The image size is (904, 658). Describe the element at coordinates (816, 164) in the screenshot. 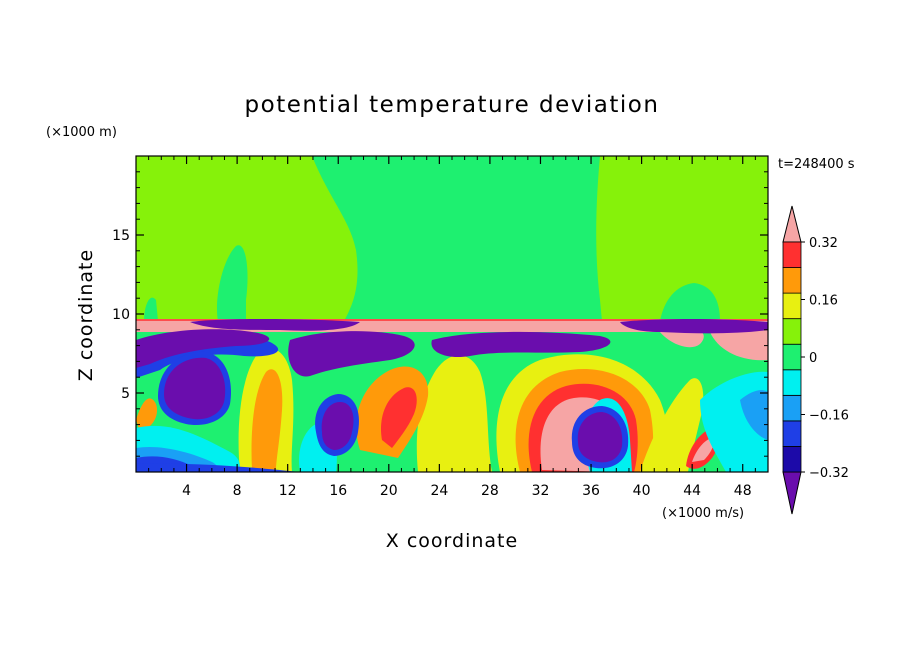

I see `time-label: t=248400 s` at that location.